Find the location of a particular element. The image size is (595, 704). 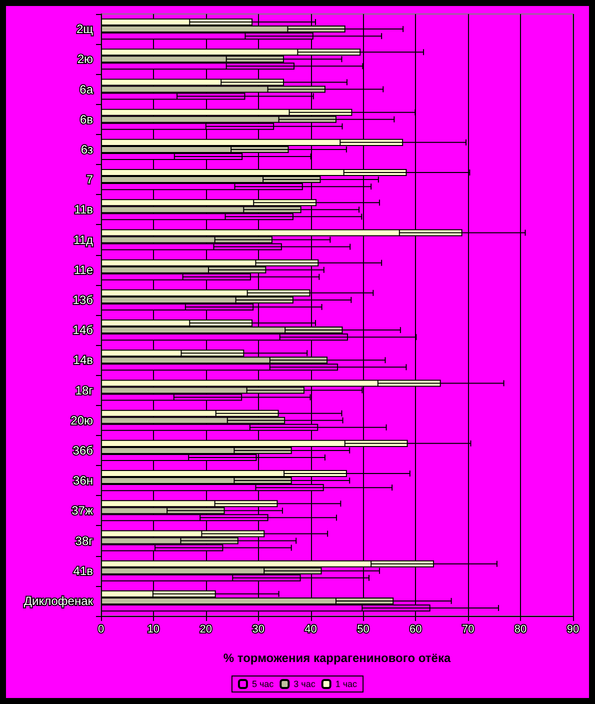

y-tick-label: 11е is located at coordinates (84, 269).